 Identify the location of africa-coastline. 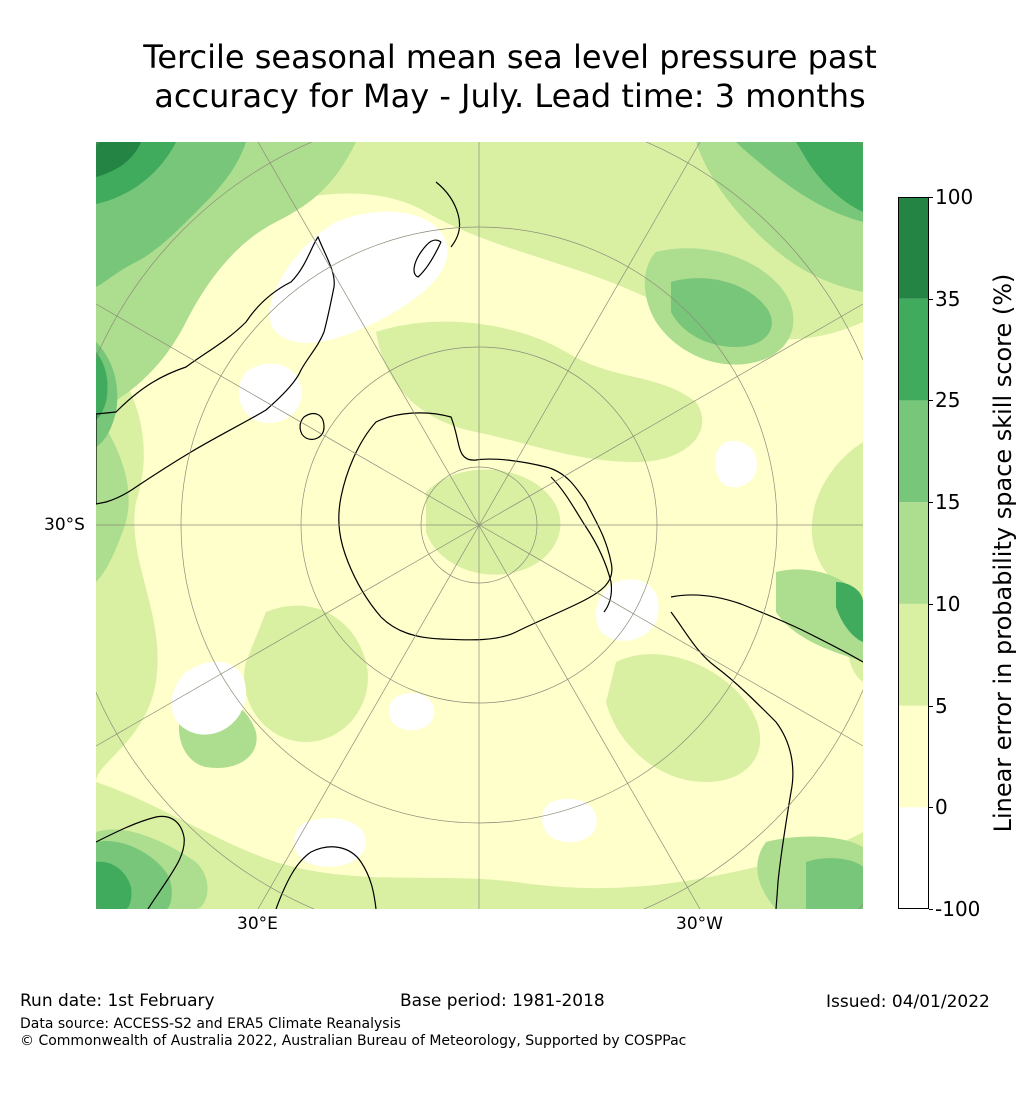
(236, 862).